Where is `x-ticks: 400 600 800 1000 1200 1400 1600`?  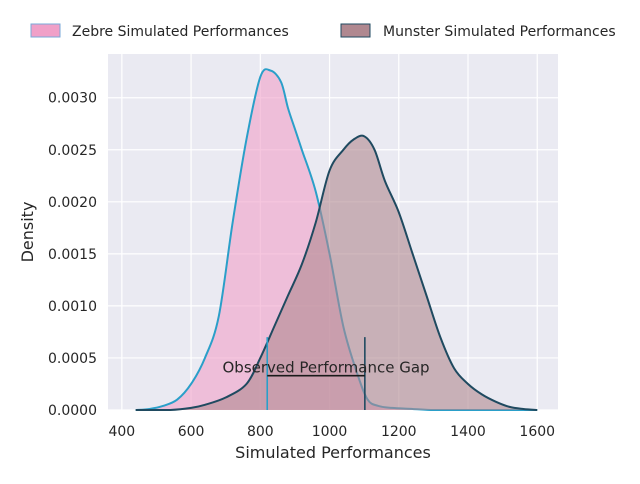
x-ticks: 400 600 800 1000 1200 1400 1600 is located at coordinates (331, 432).